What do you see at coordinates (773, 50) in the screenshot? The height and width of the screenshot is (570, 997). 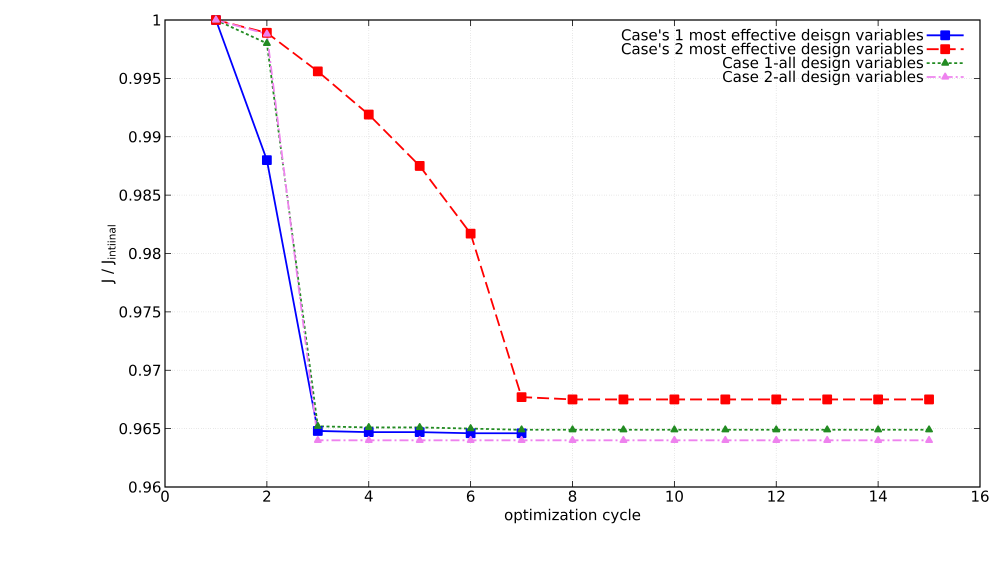 I see `legend-label: Case's 2 most effective design variables` at bounding box center [773, 50].